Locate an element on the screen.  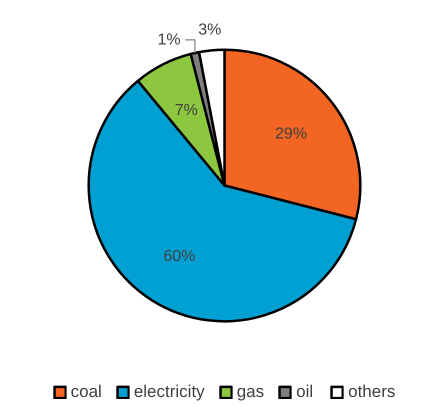
data-label: 29% is located at coordinates (291, 133).